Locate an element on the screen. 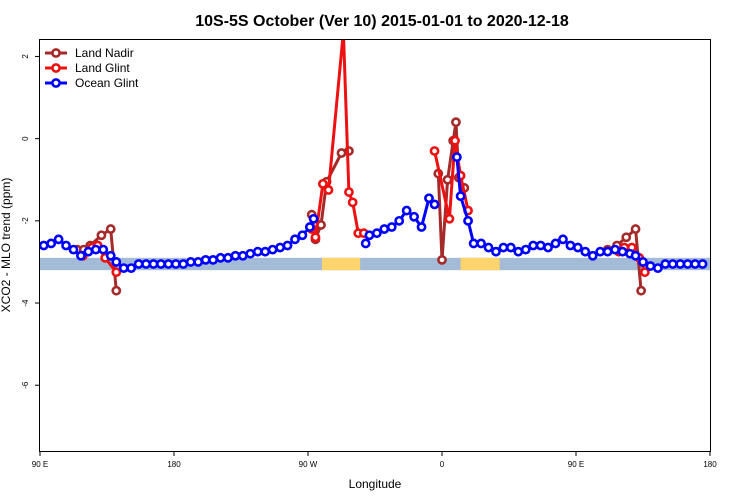 The height and width of the screenshot is (500, 750). legend-item: Land Nadir is located at coordinates (89, 53).